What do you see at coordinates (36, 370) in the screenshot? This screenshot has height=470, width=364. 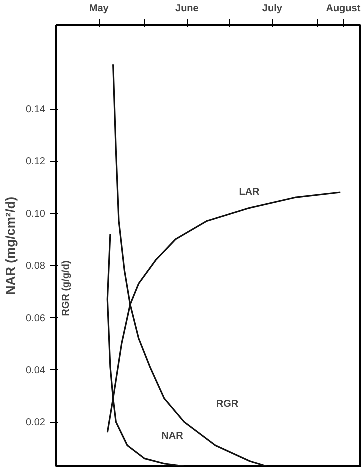 I see `y-tick-label: 0.04` at bounding box center [36, 370].